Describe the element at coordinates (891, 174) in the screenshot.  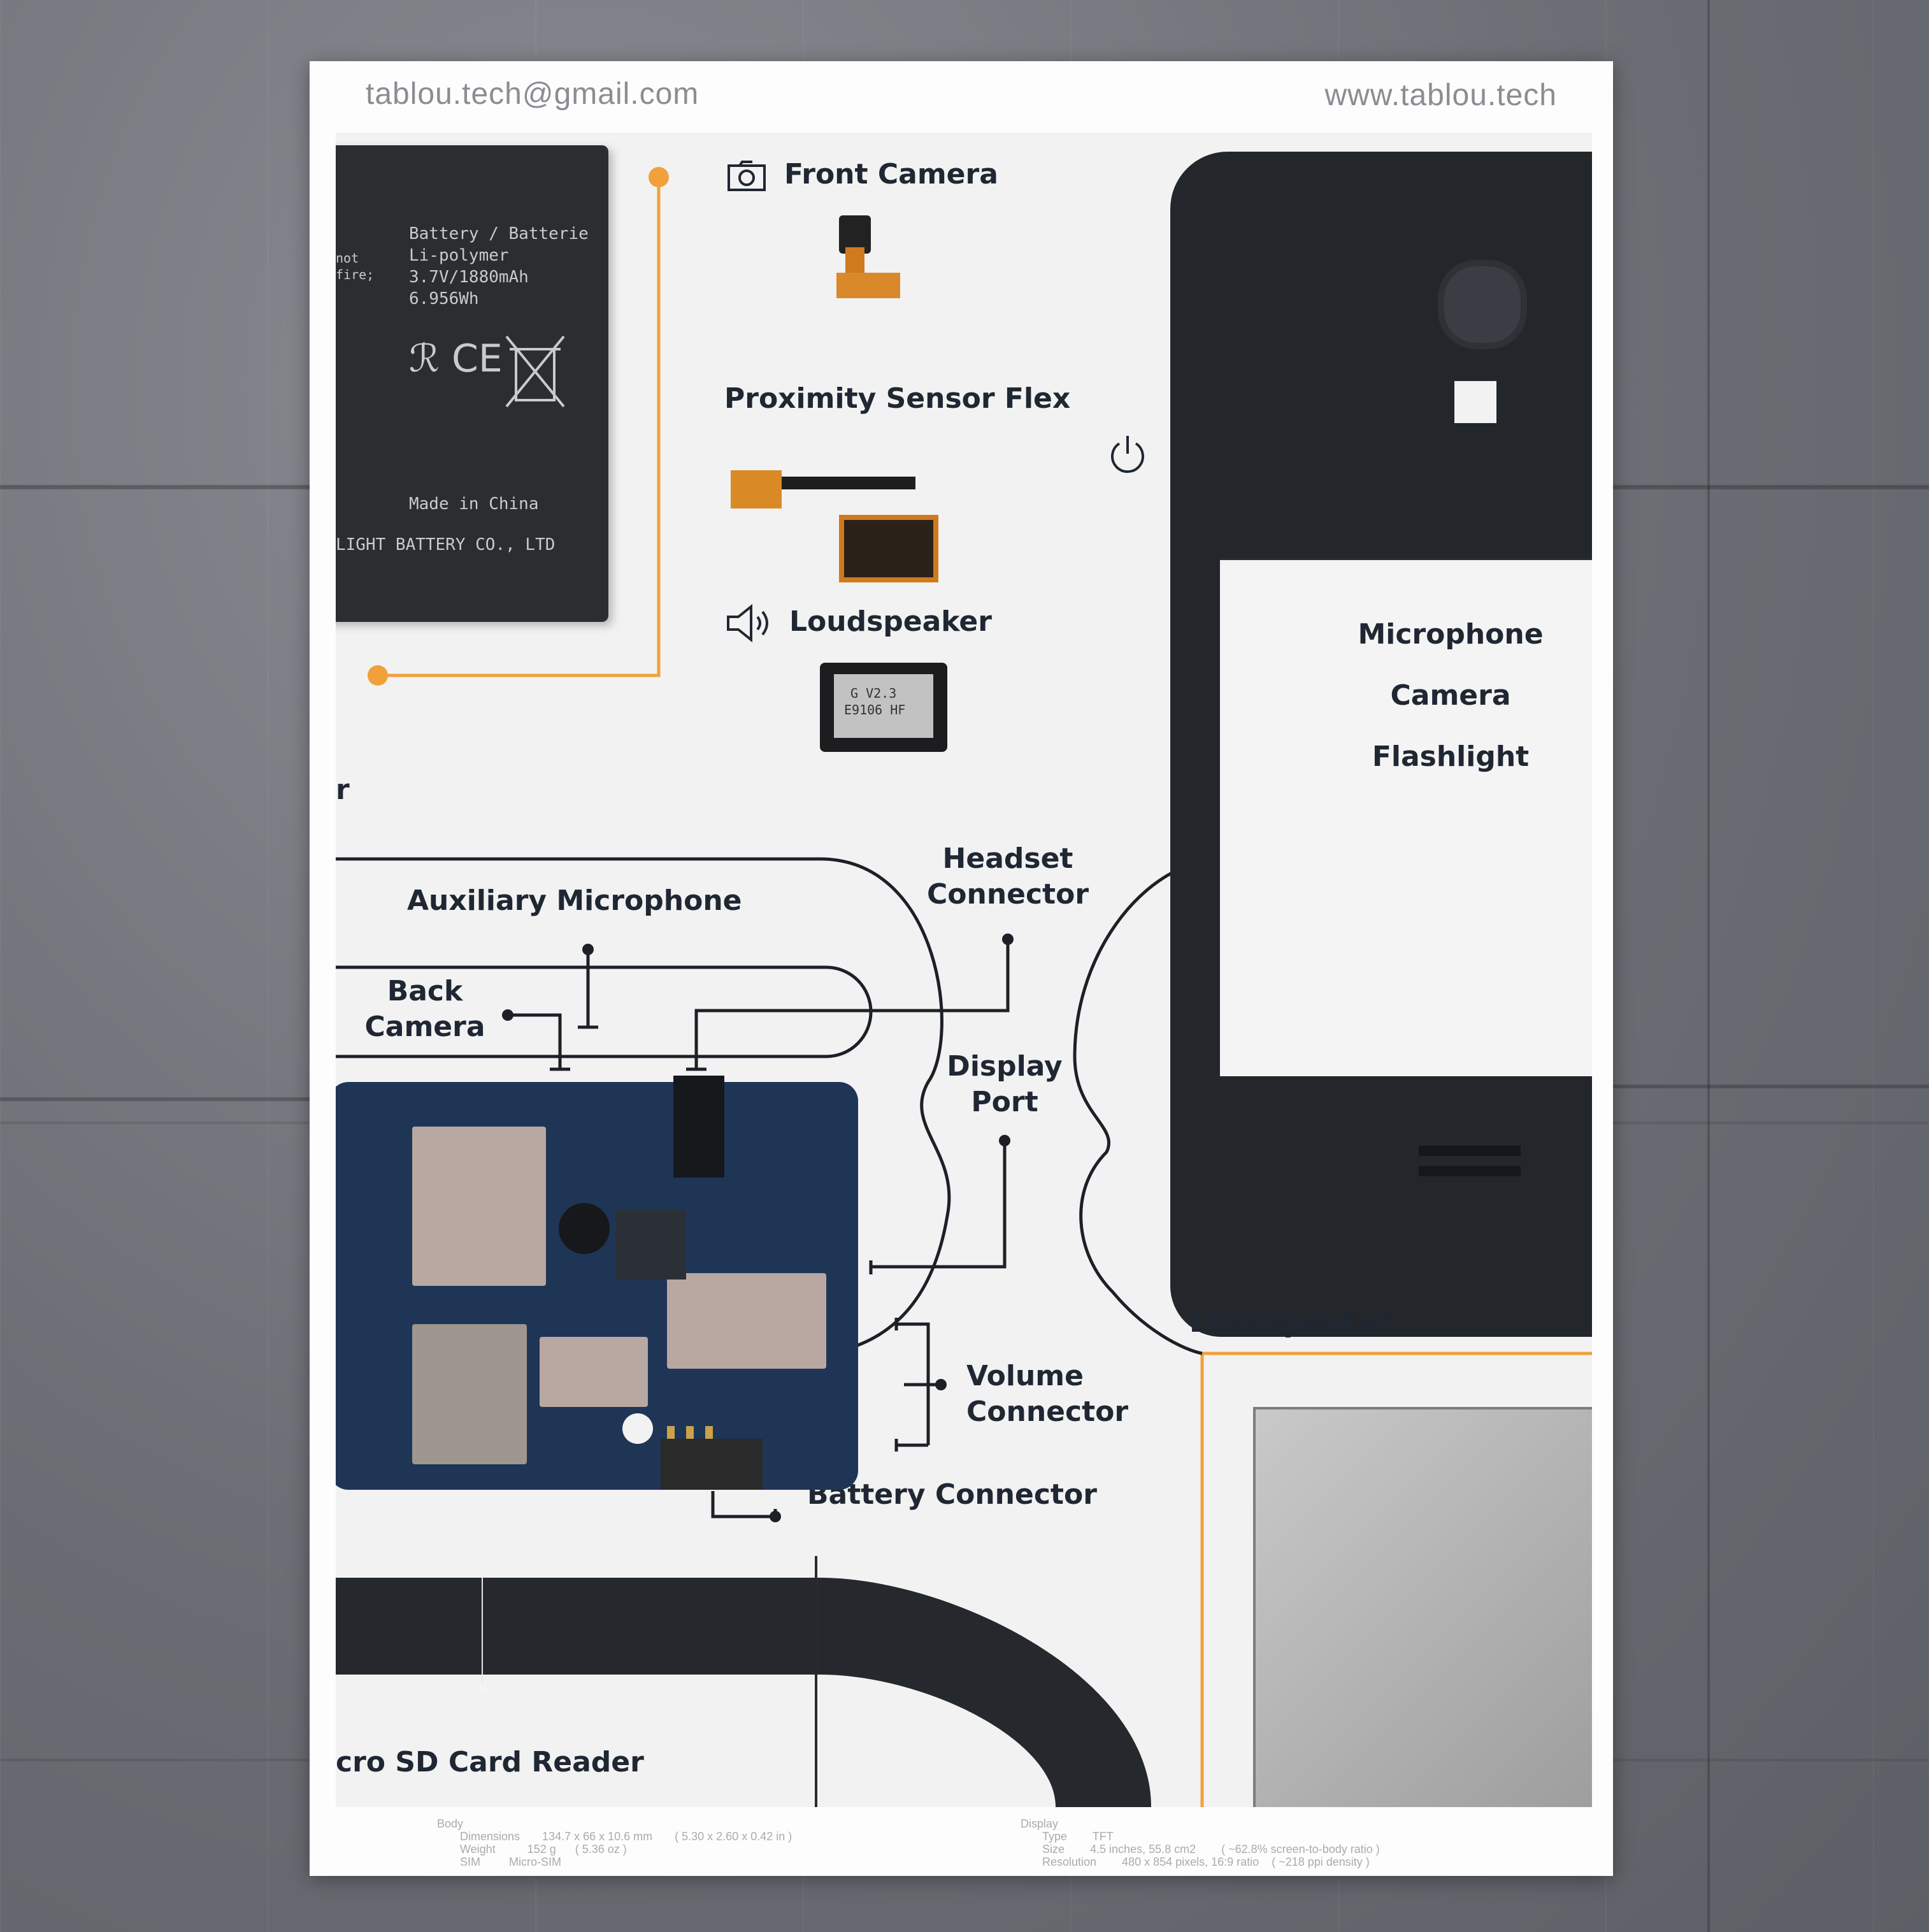
I see `front-camera-label: Front Camera` at that location.